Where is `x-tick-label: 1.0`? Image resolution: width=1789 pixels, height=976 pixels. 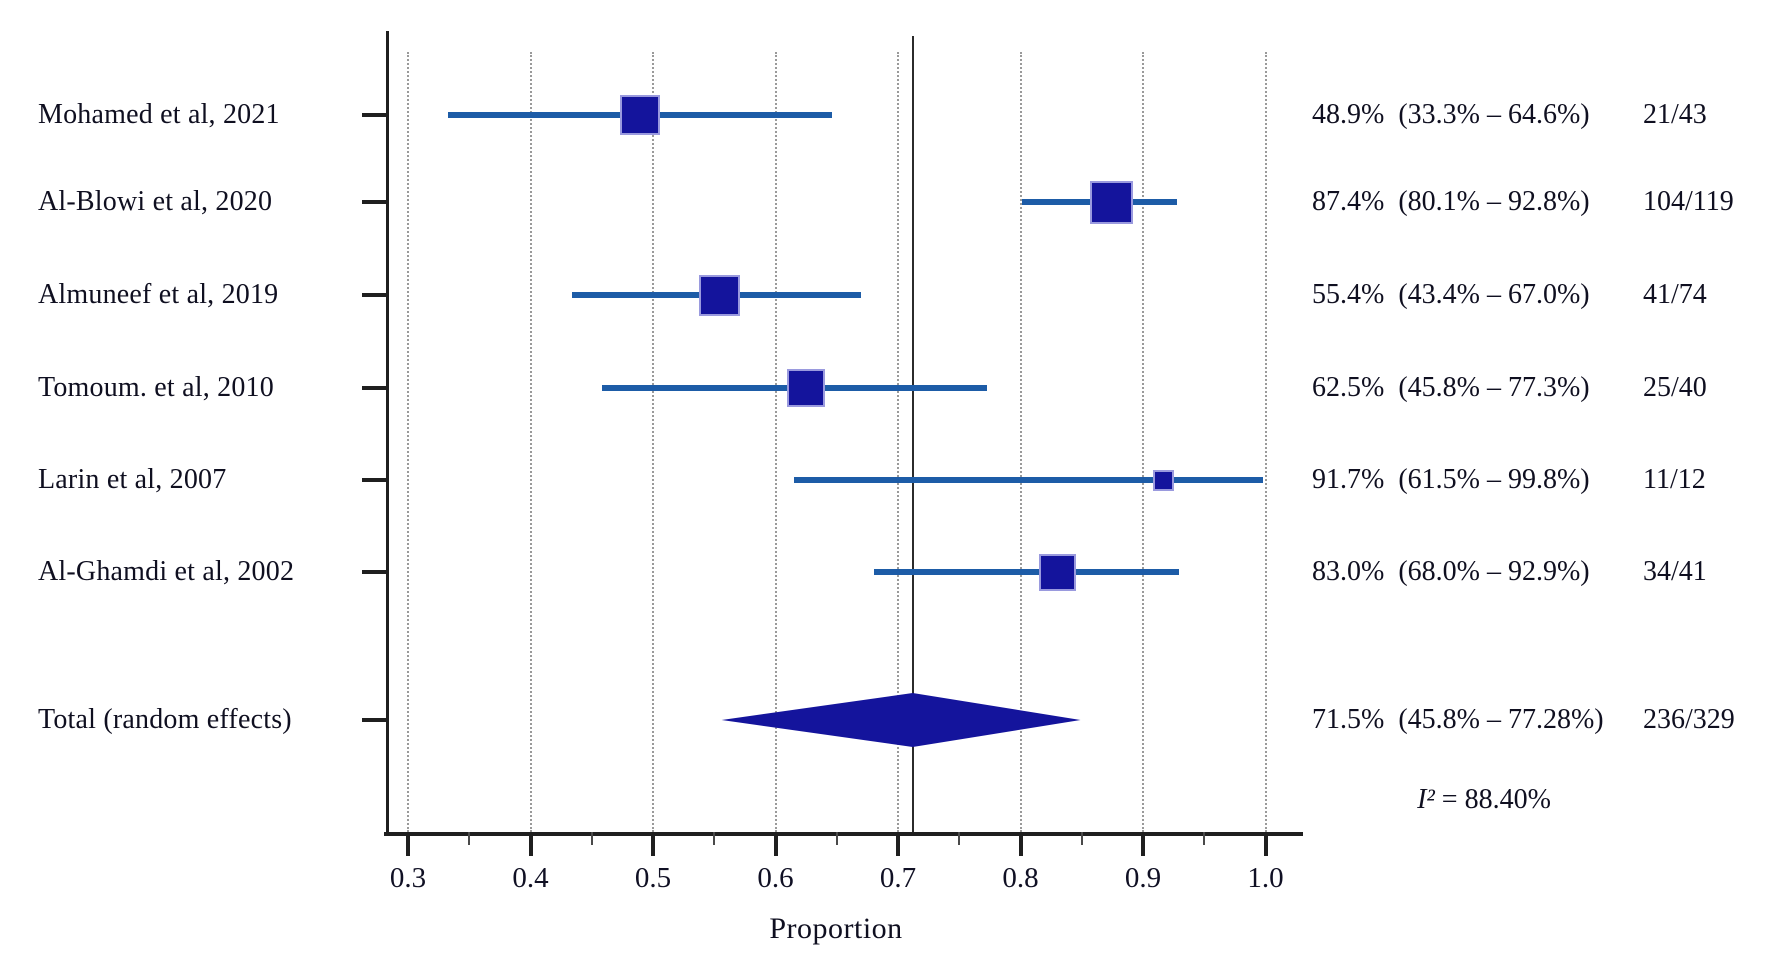
x-tick-label: 1.0 is located at coordinates (1265, 878).